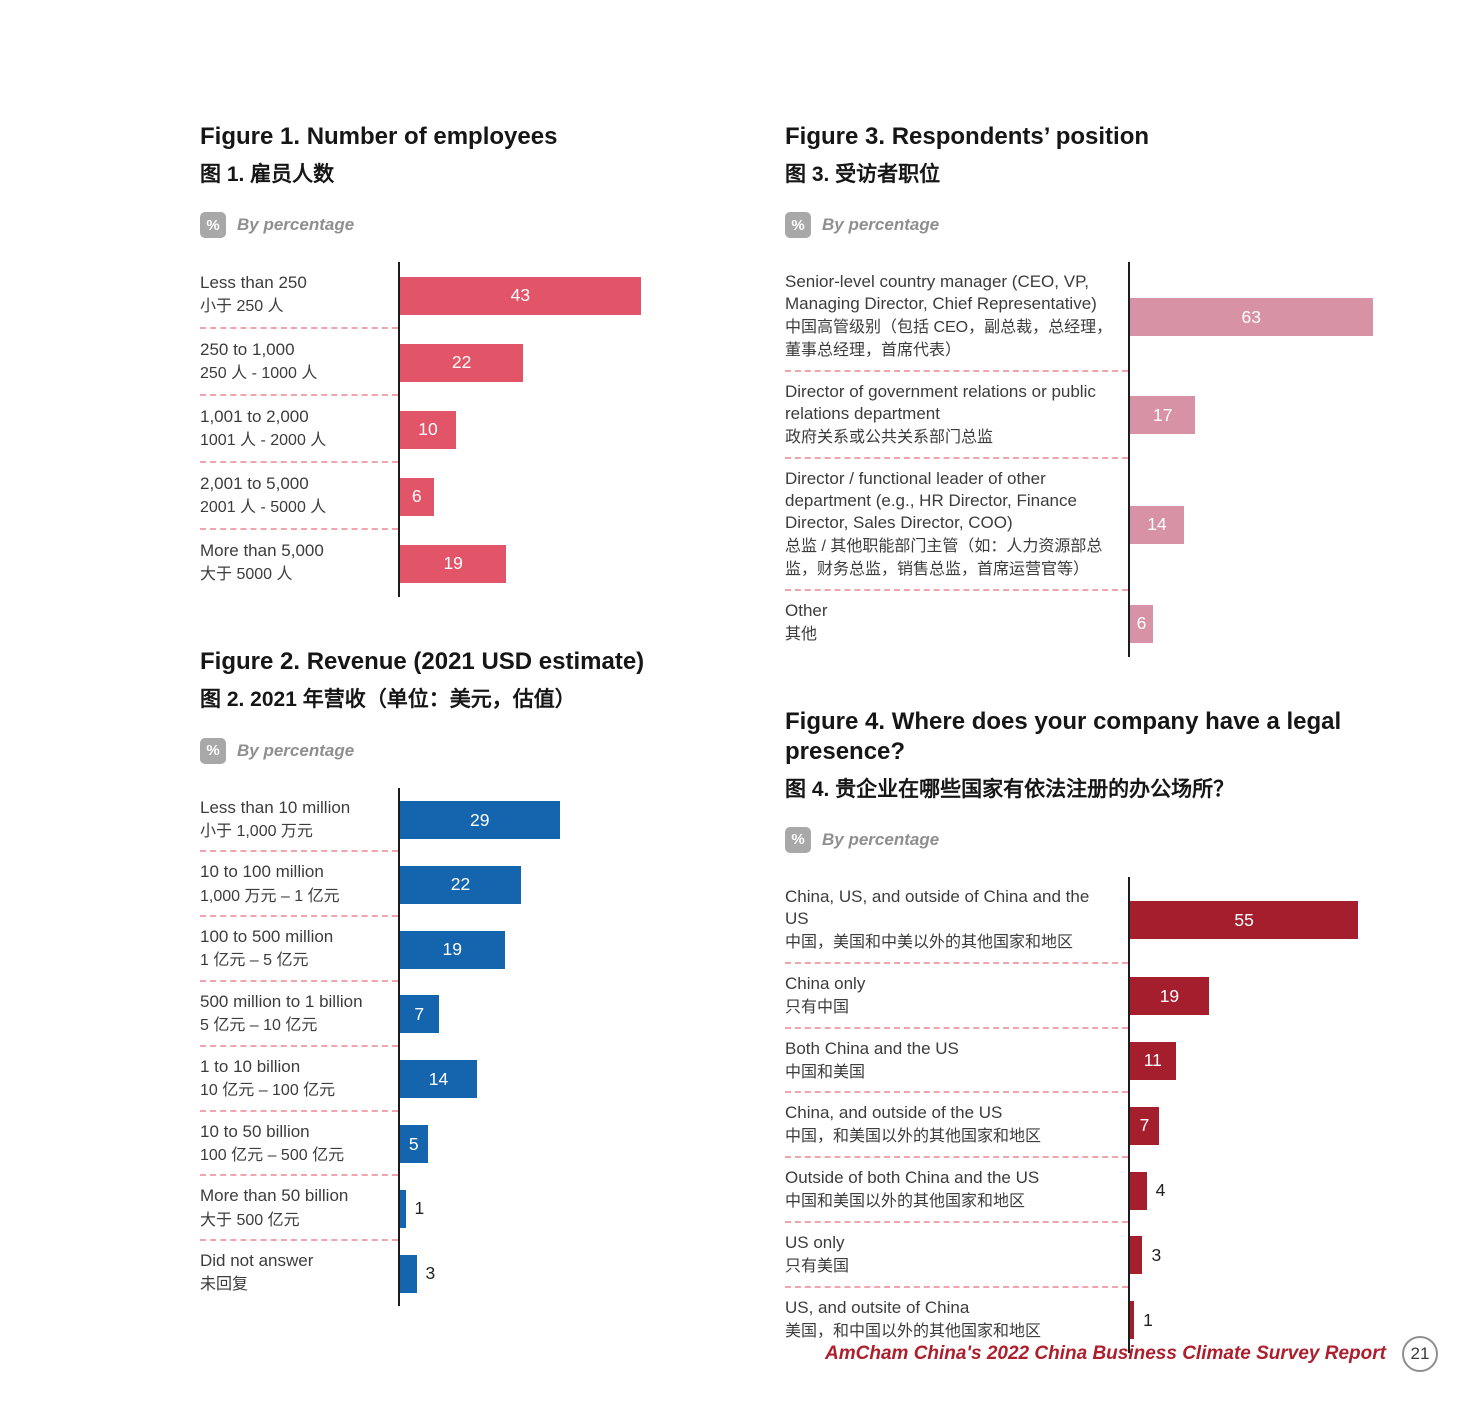  What do you see at coordinates (434, 1144) in the screenshot?
I see `chart-row: 10 to 50 billion 100 亿元 – 500 亿元 5` at bounding box center [434, 1144].